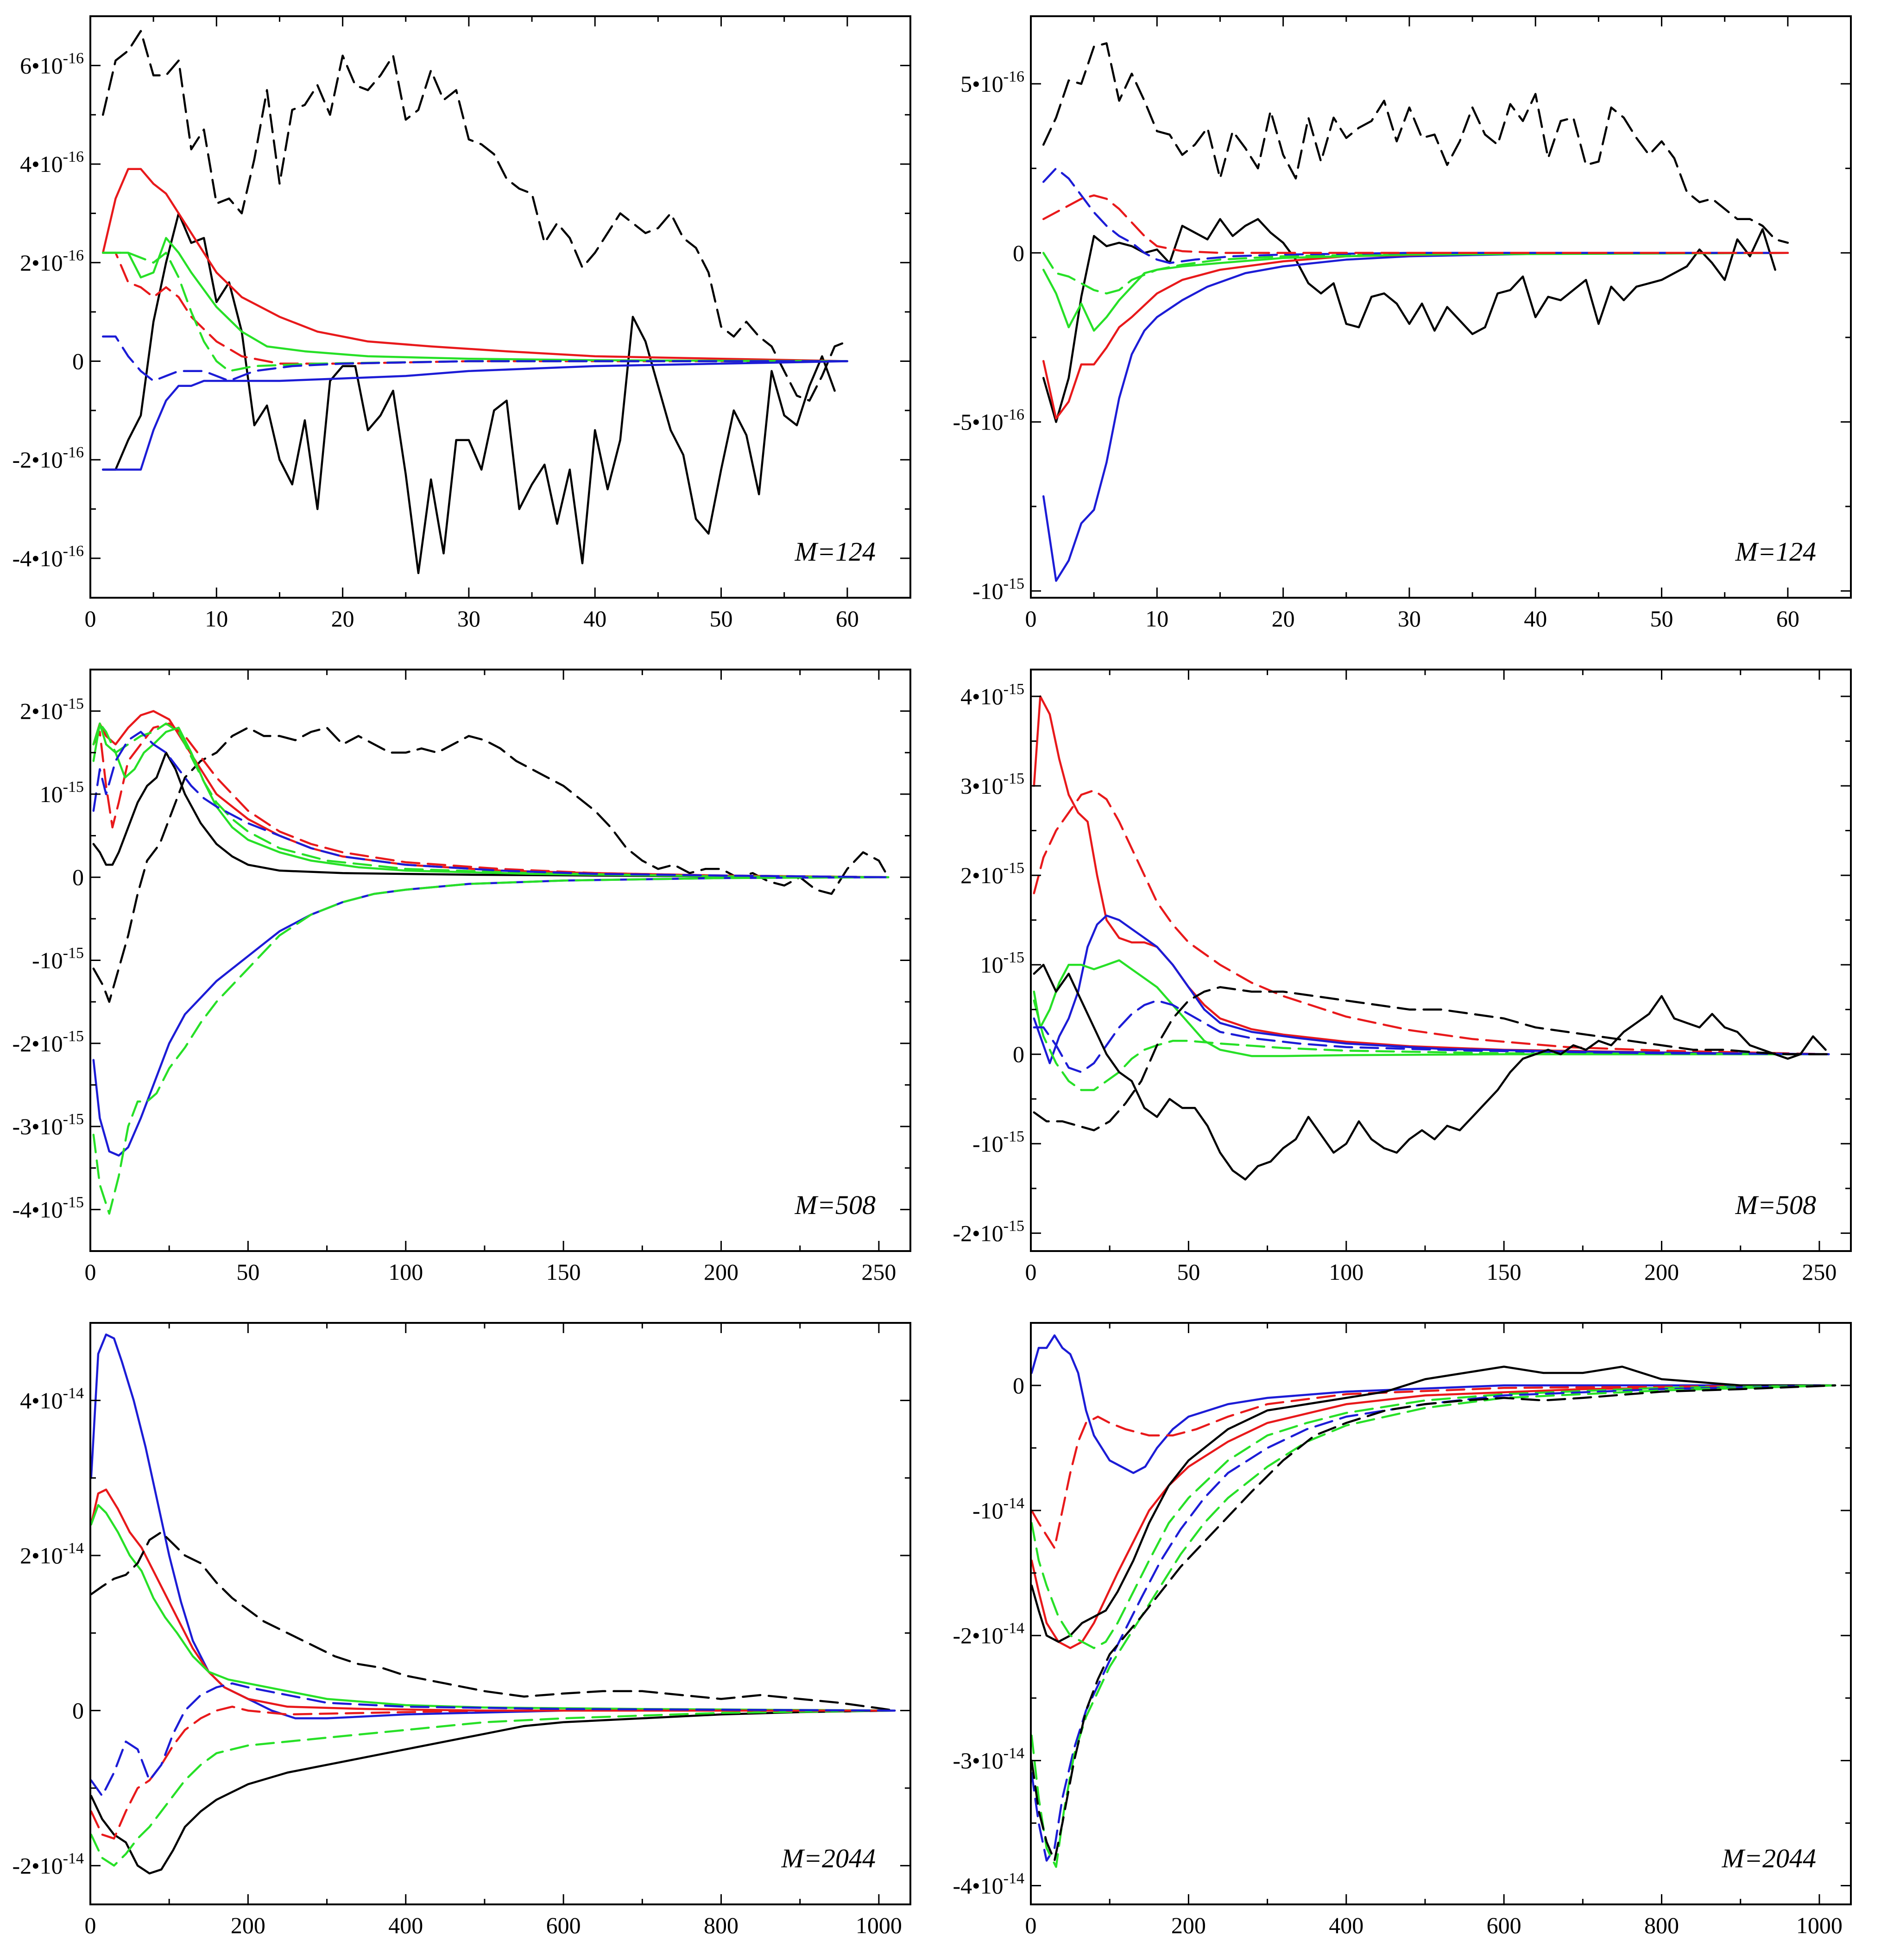  What do you see at coordinates (989, 1884) in the screenshot?
I see `y-tick-label: -4•10-14` at bounding box center [989, 1884].